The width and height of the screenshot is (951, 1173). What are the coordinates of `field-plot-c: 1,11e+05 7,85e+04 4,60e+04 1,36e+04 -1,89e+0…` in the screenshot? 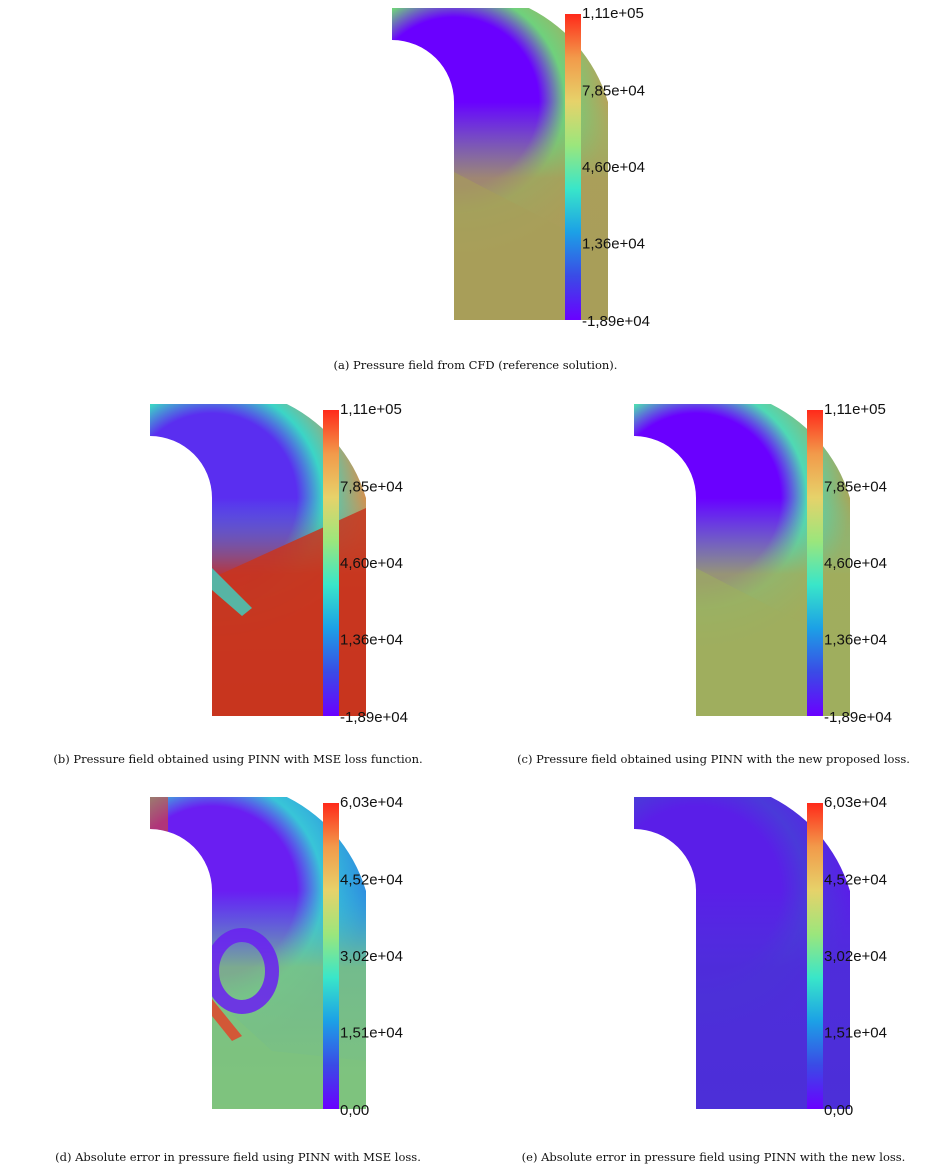 It's located at (763, 563).